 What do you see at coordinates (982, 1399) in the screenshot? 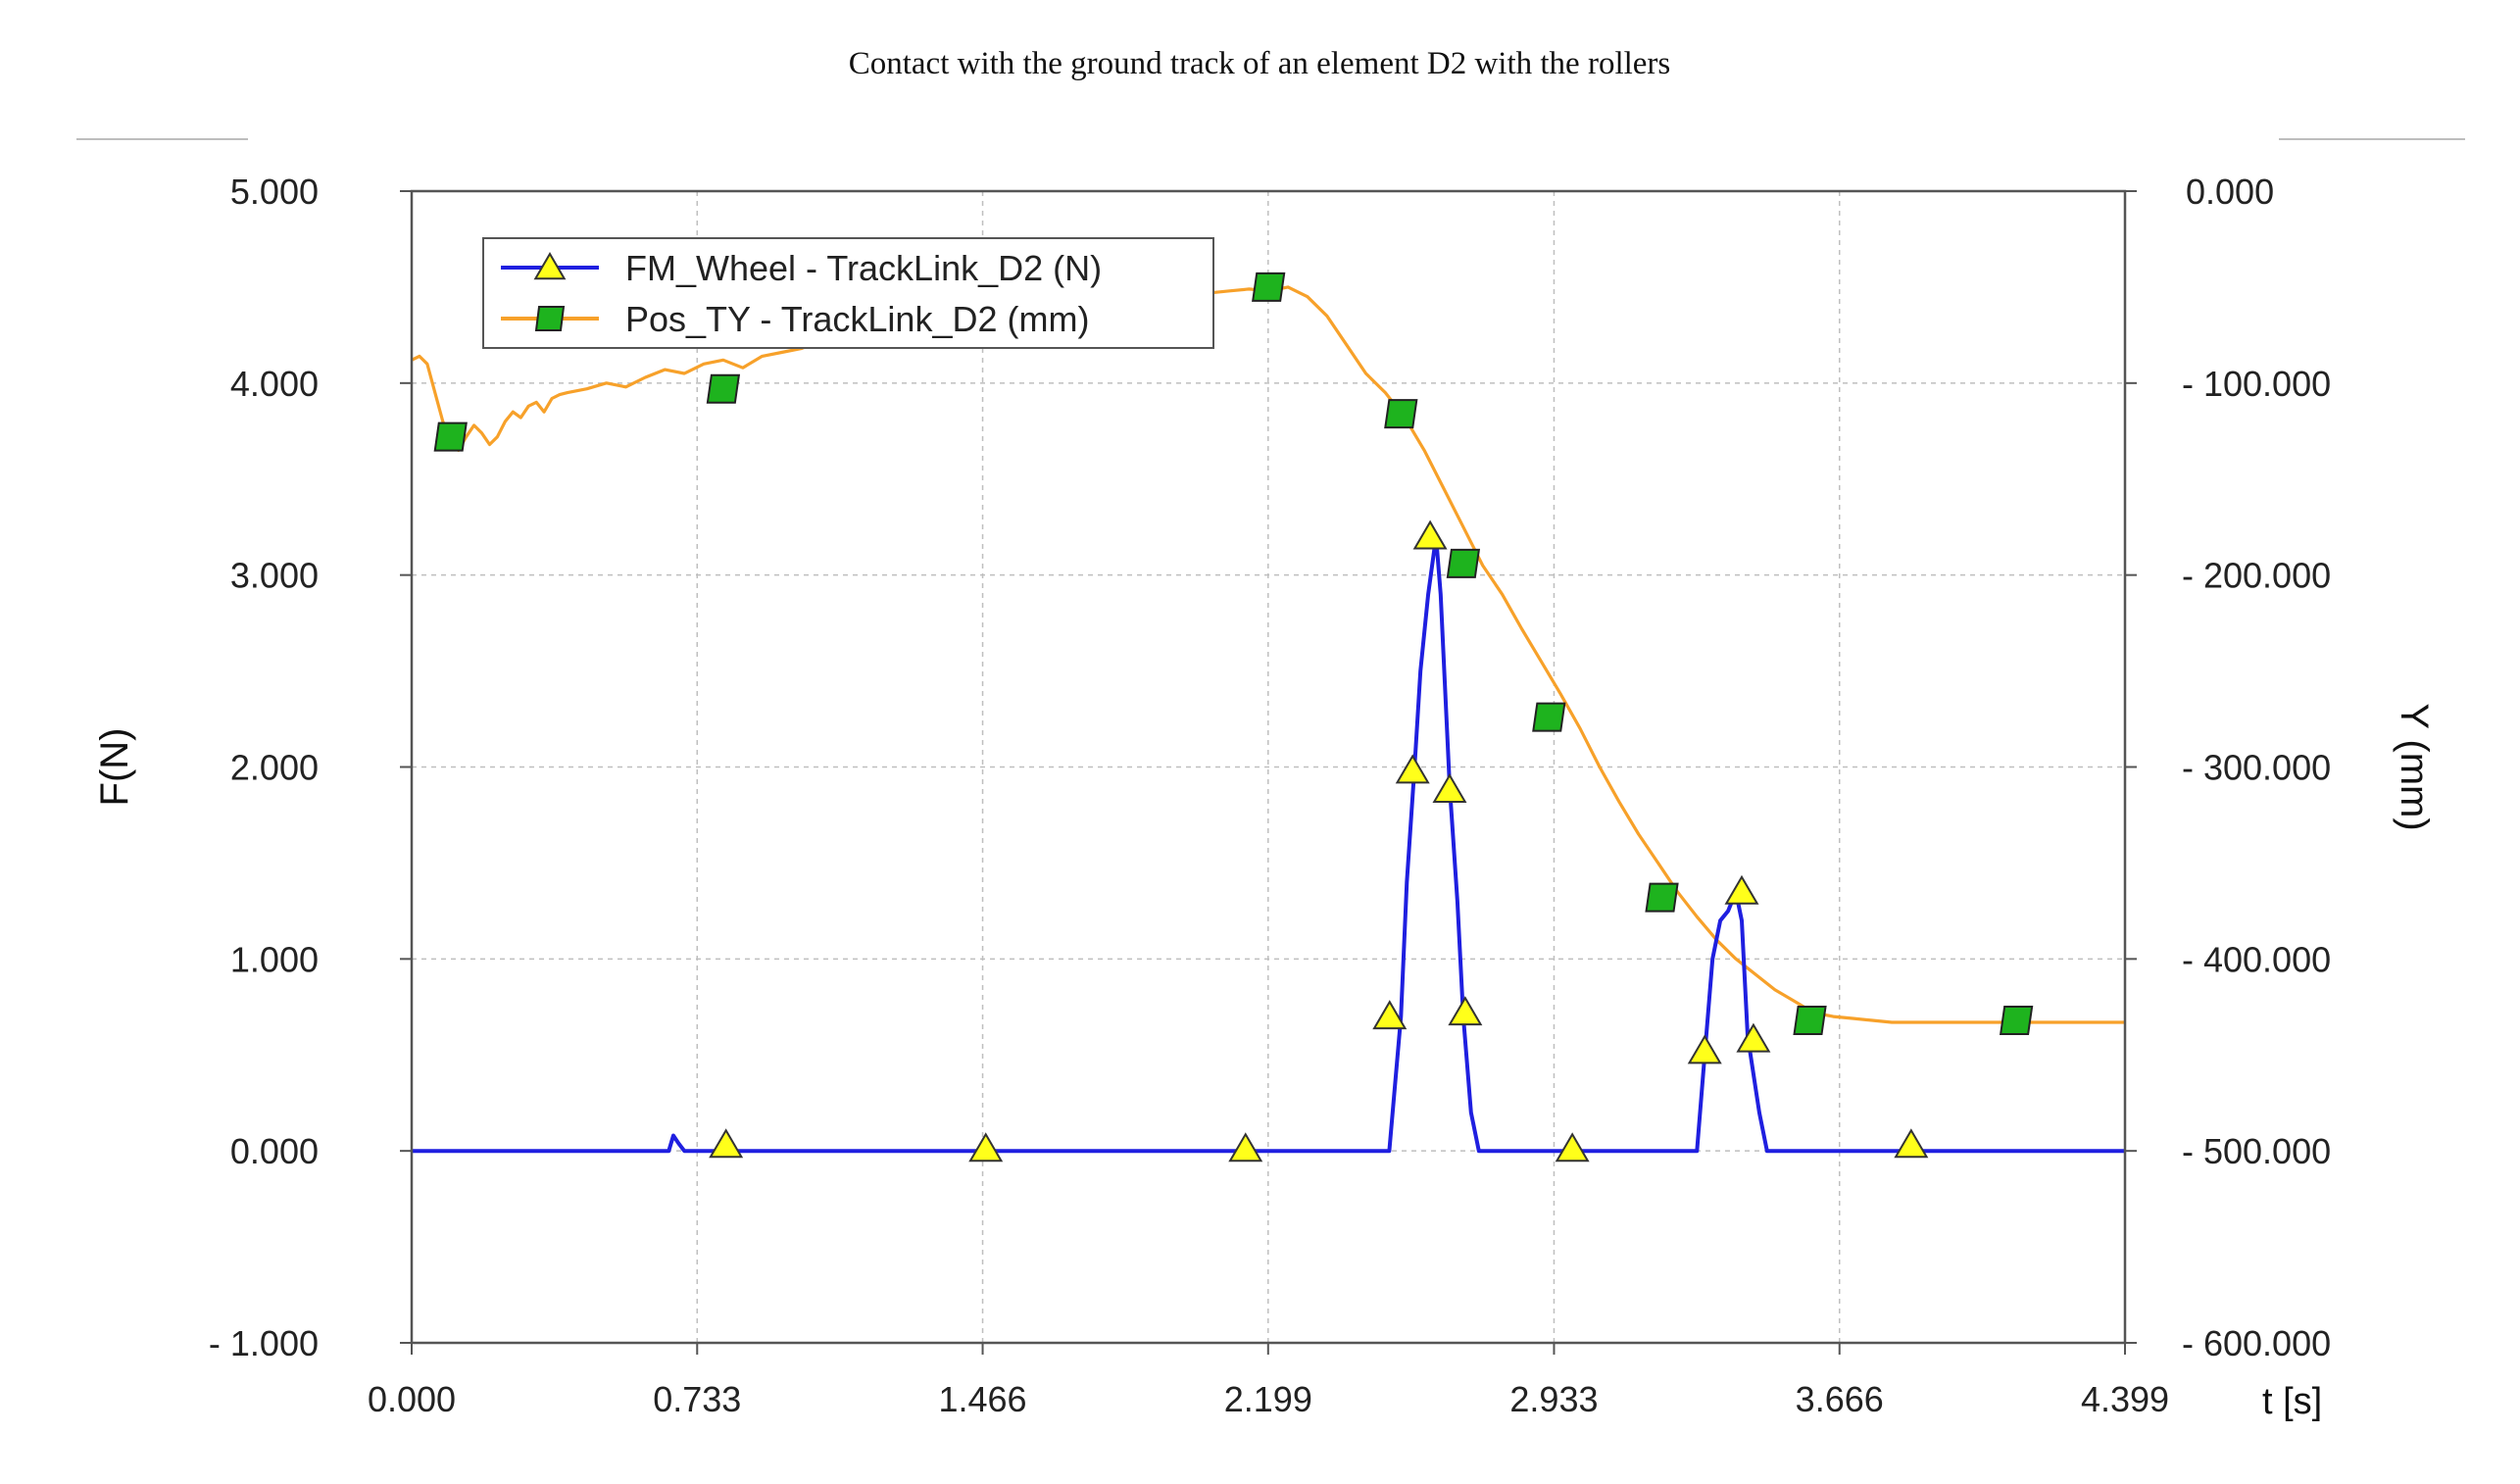
I see `x-tick-label: 1.466` at bounding box center [982, 1399].